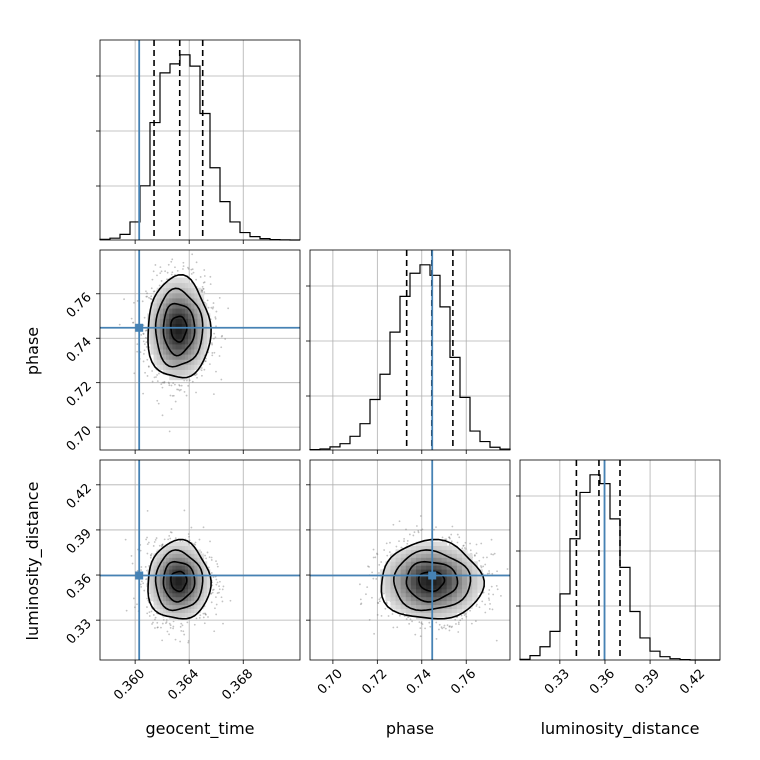  Describe the element at coordinates (374, 681) in the screenshot. I see `xtick-label-phase: 0.72` at that location.